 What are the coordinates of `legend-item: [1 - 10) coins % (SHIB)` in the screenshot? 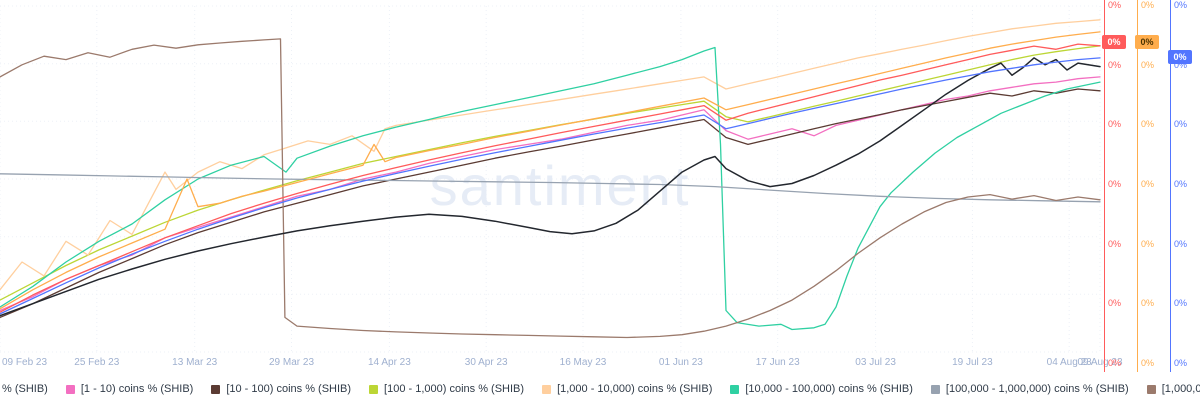 It's located at (129, 389).